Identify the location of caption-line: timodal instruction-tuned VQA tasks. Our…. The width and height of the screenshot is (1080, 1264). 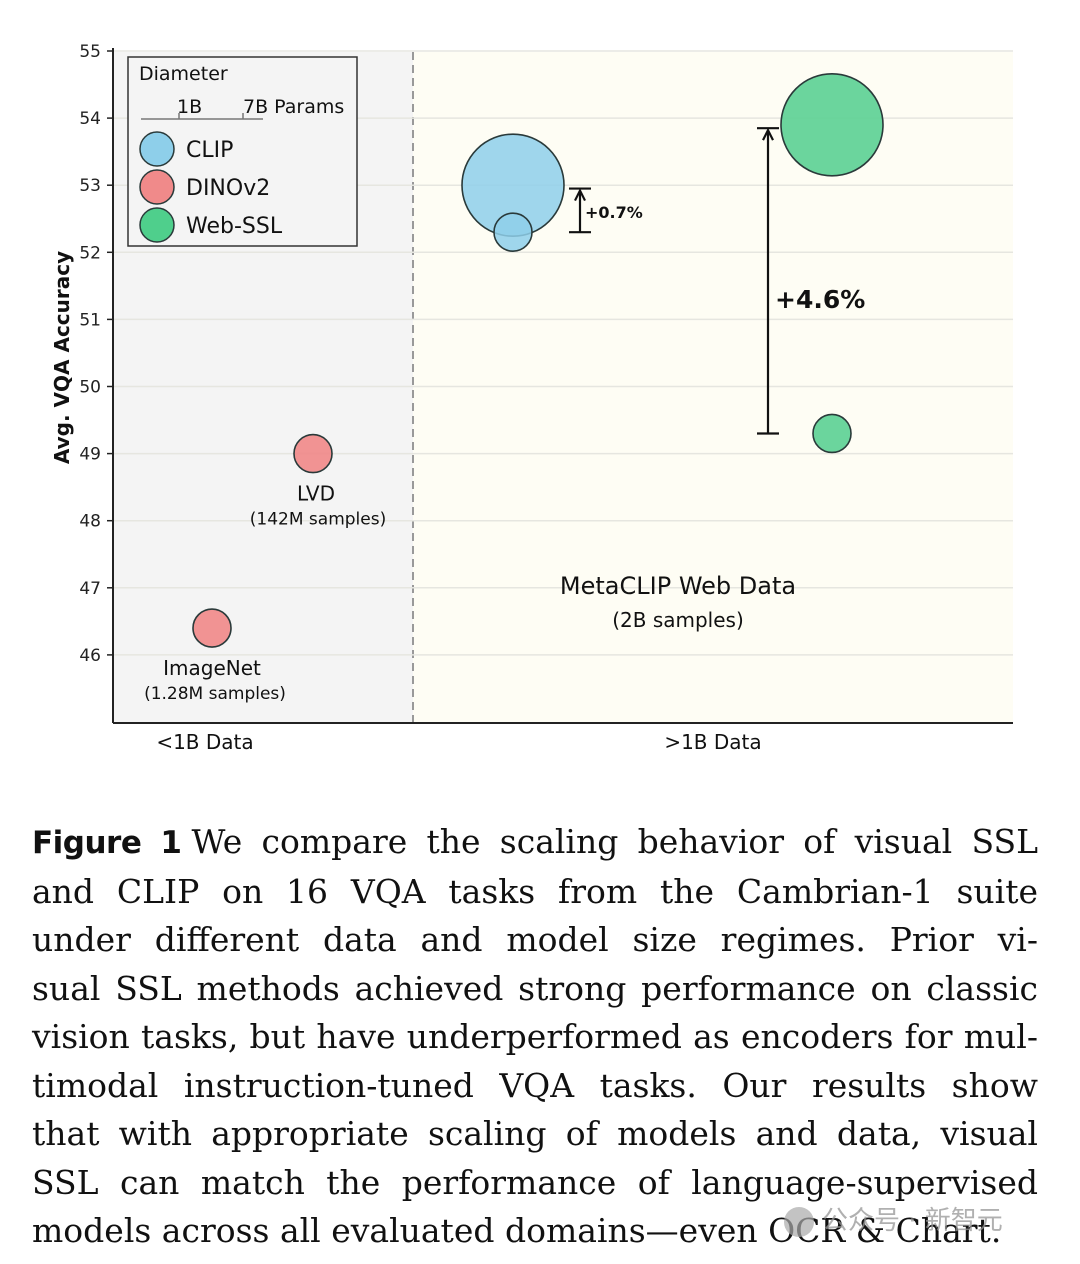
(535, 1085).